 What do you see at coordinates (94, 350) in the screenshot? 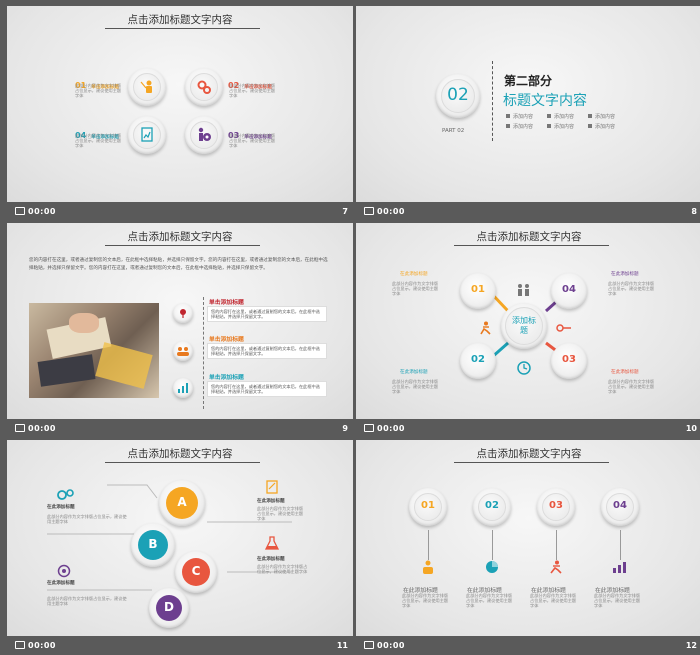
I see `office-photo` at bounding box center [94, 350].